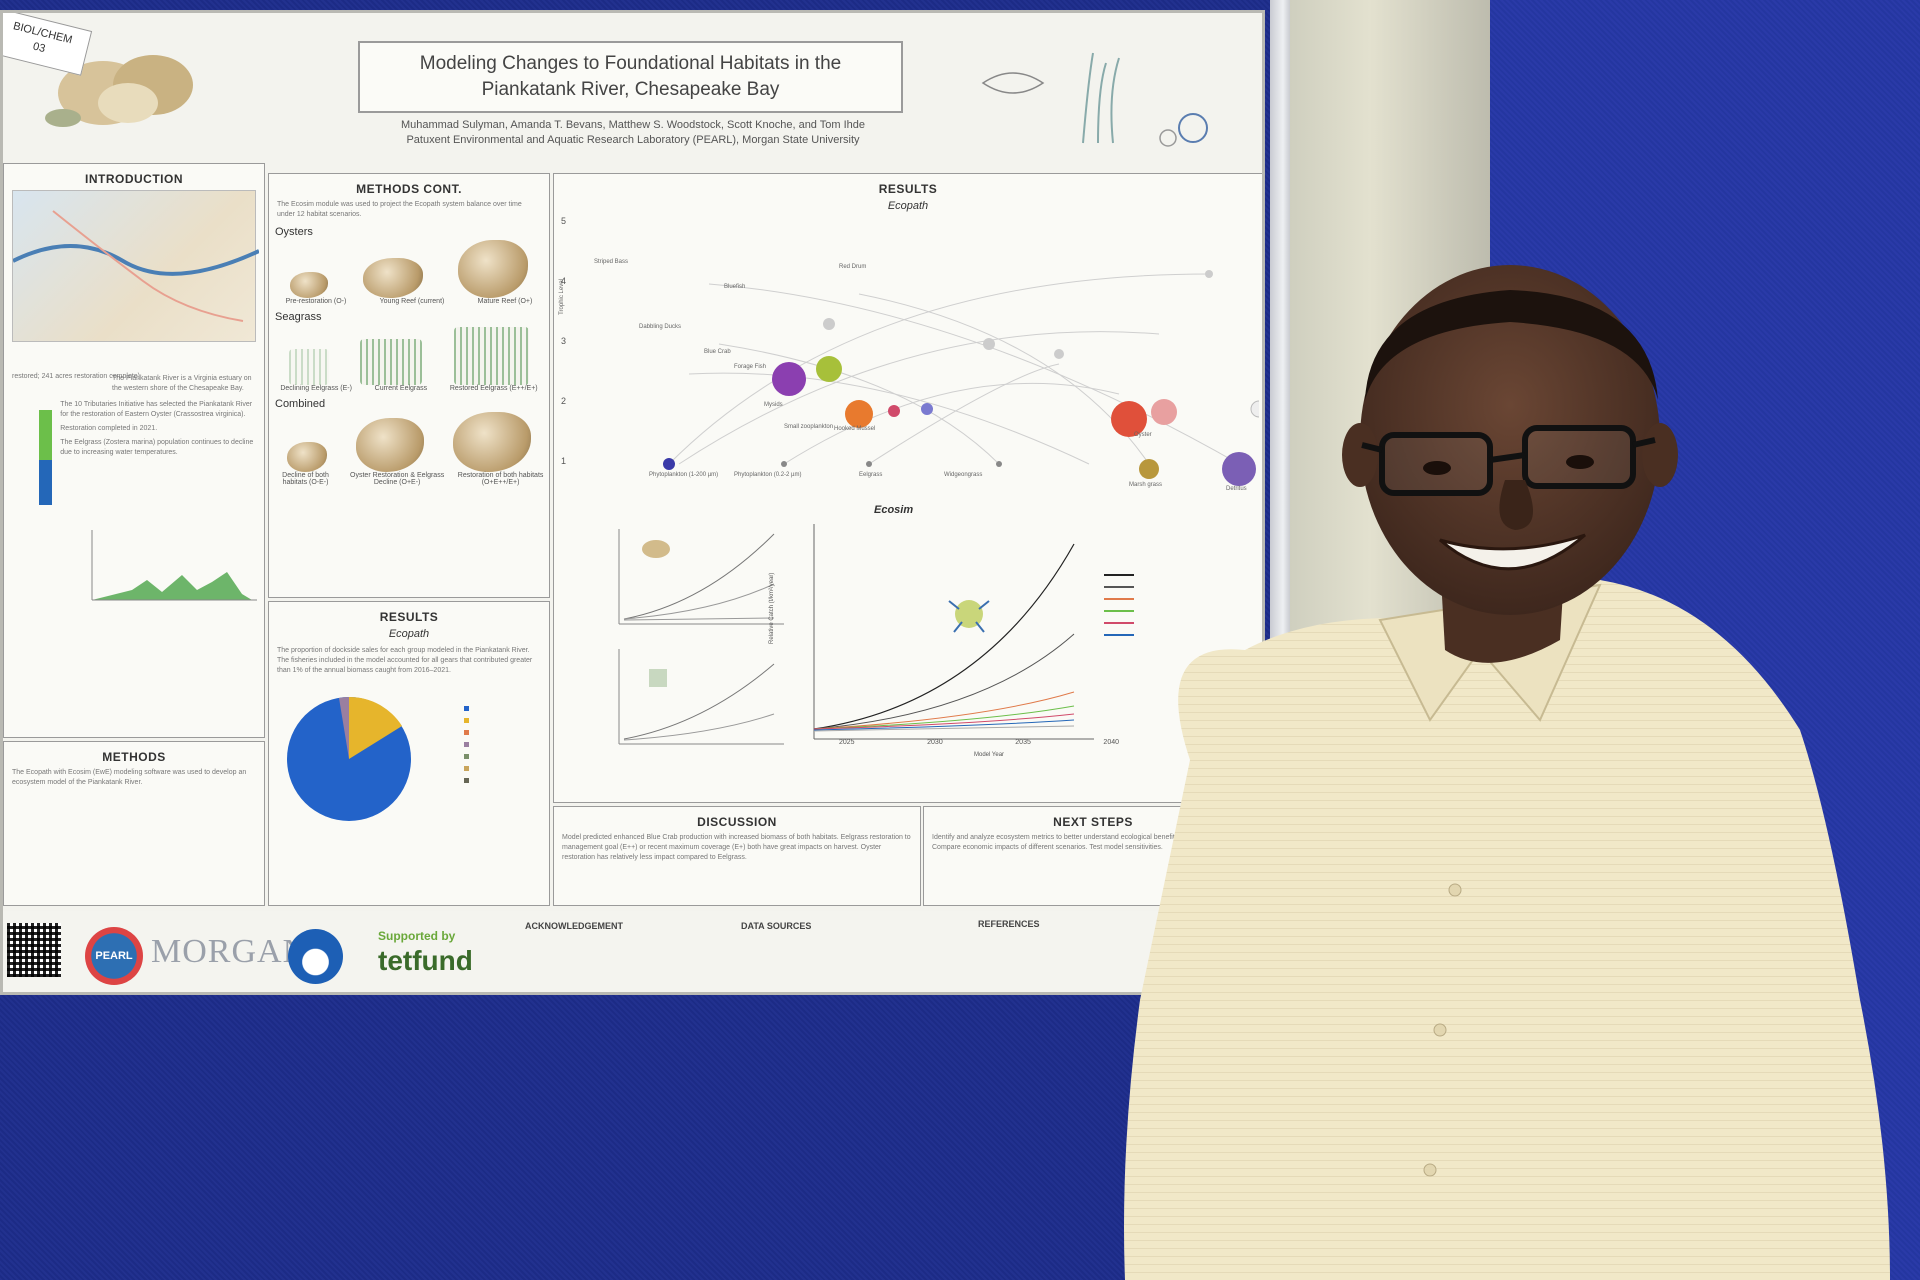  What do you see at coordinates (701, 577) in the screenshot?
I see `ecosim-small-chart-a` at bounding box center [701, 577].